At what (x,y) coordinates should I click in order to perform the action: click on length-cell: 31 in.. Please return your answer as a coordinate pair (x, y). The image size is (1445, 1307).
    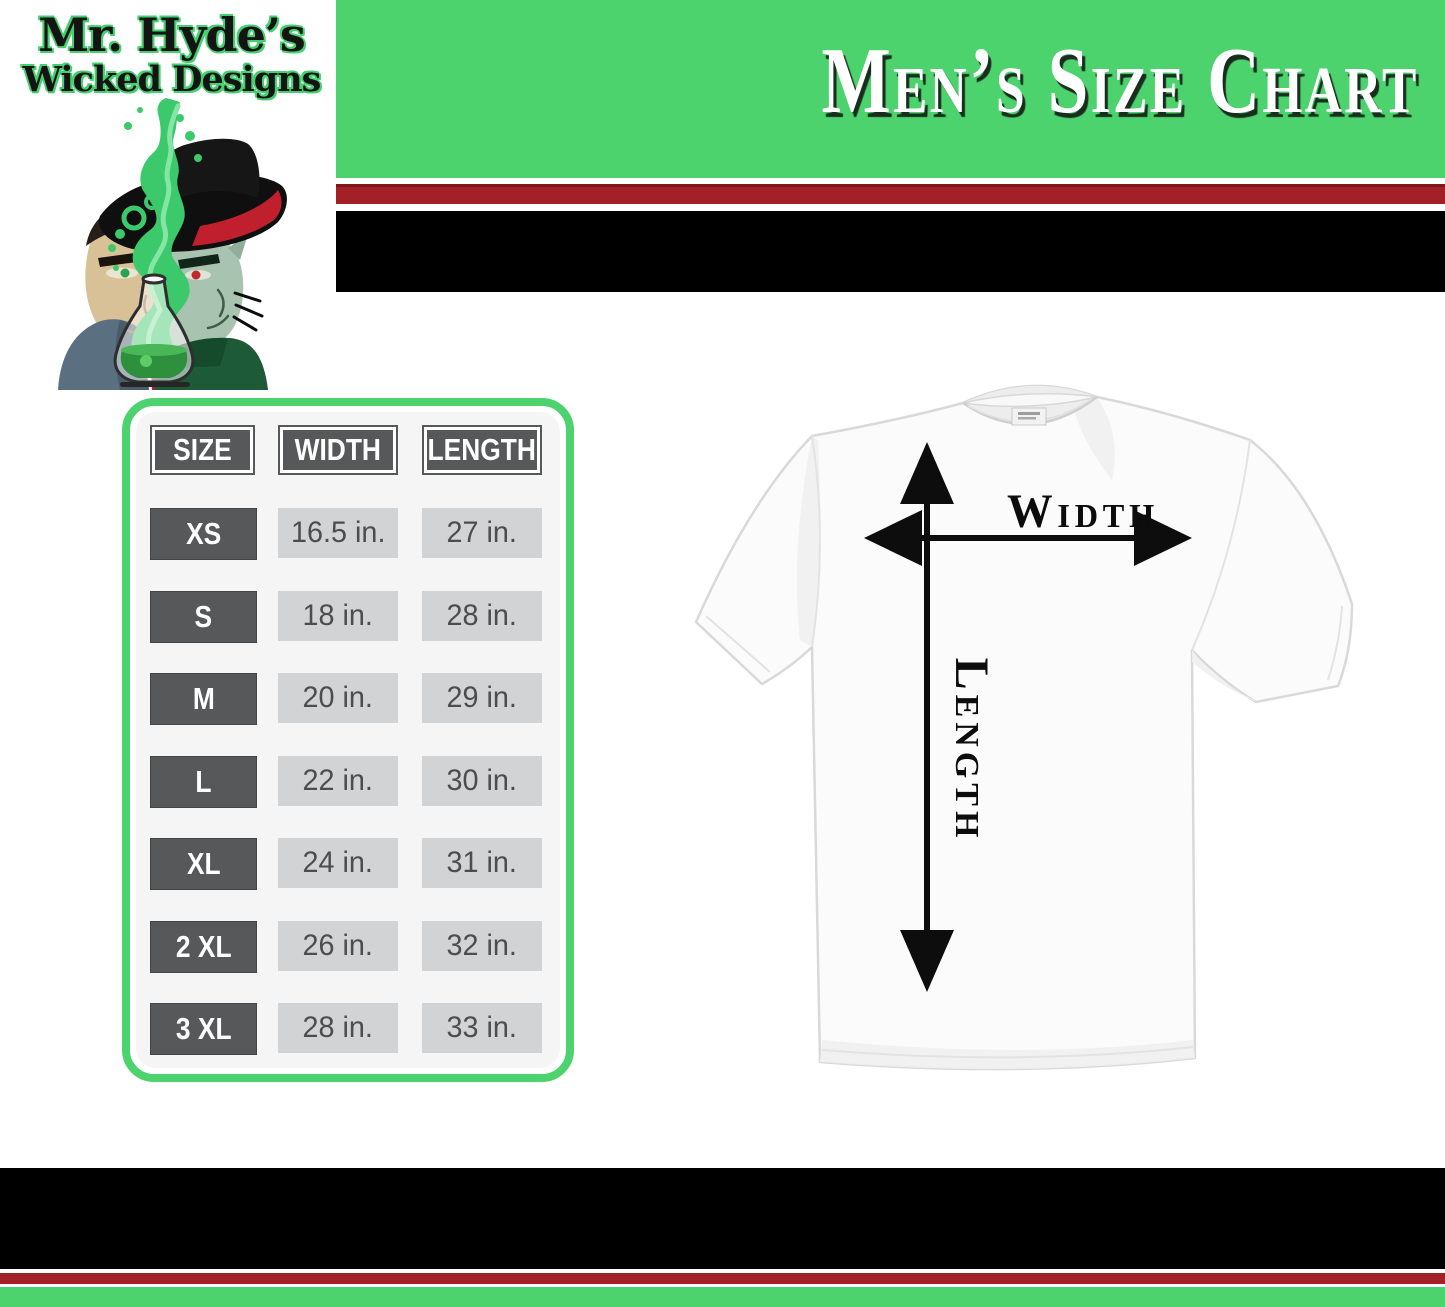
    Looking at the image, I should click on (482, 863).